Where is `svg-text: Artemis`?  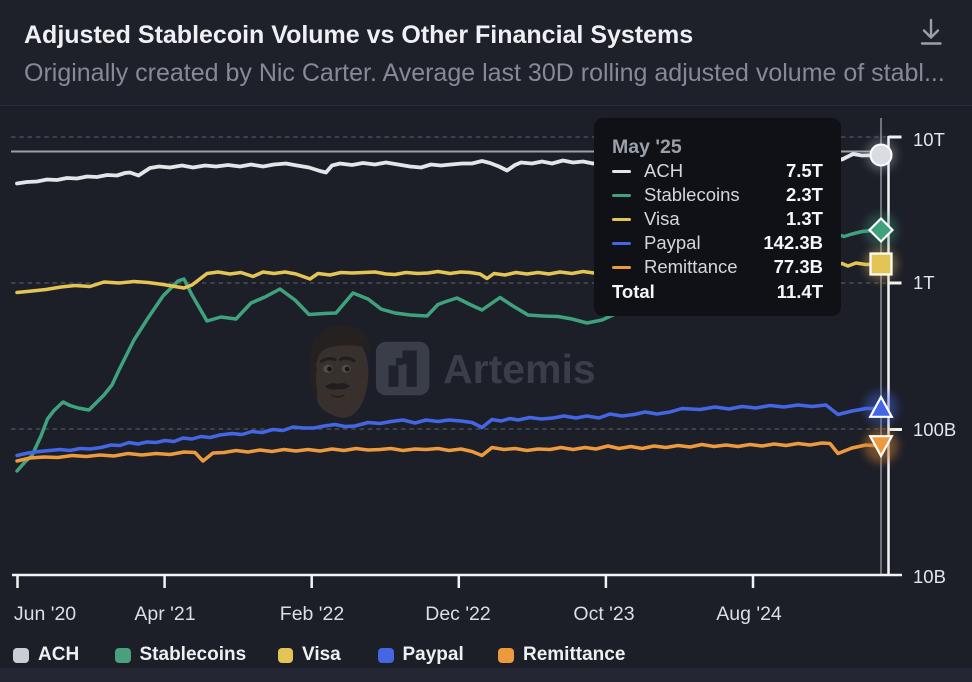 svg-text: Artemis is located at coordinates (519, 369).